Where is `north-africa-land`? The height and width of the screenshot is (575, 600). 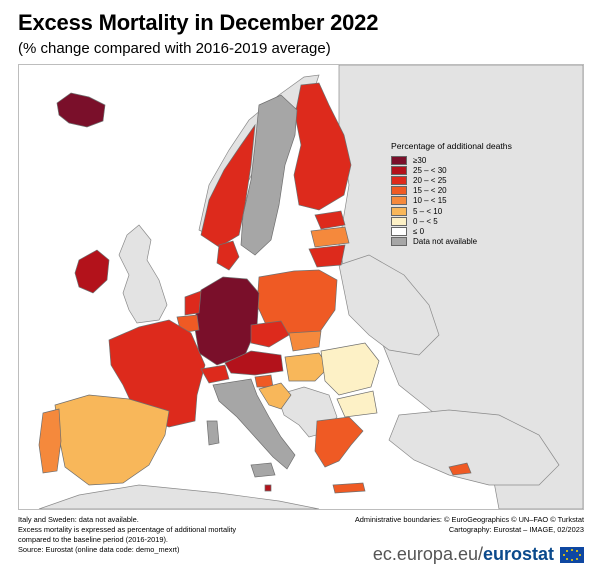 north-africa-land is located at coordinates (179, 496).